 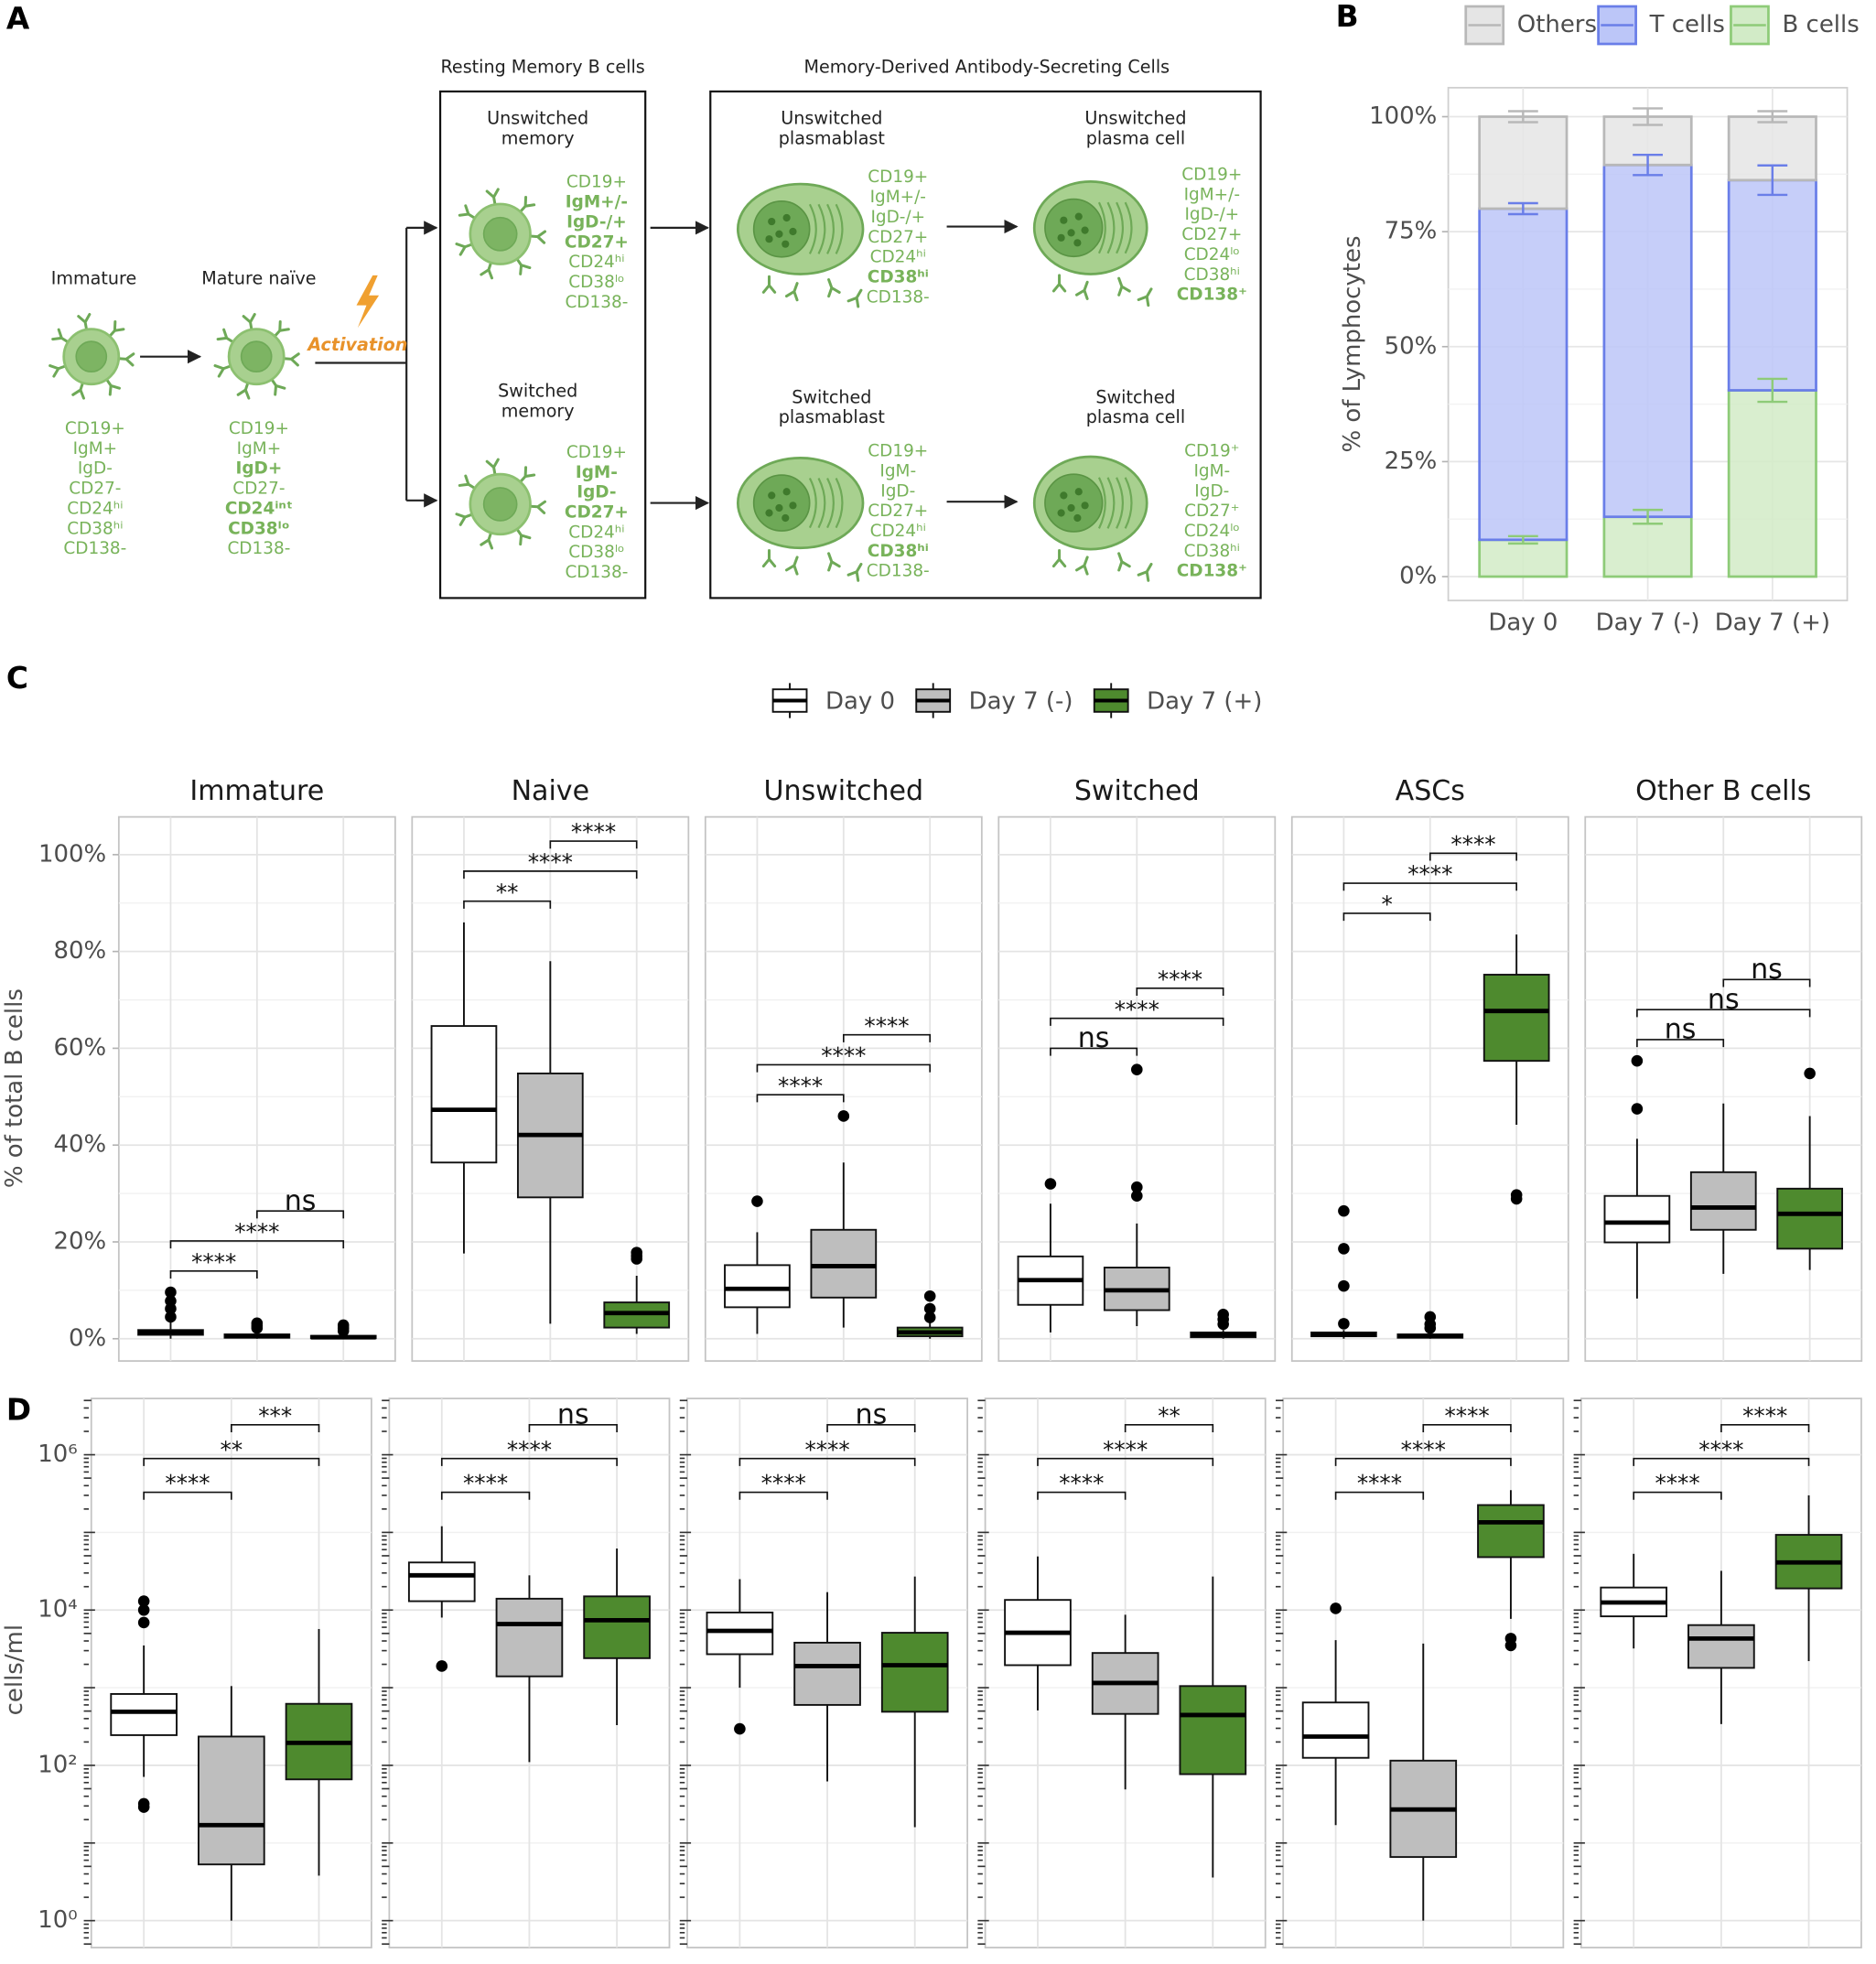 I want to click on significance-label: ns, so click(x=573, y=1414).